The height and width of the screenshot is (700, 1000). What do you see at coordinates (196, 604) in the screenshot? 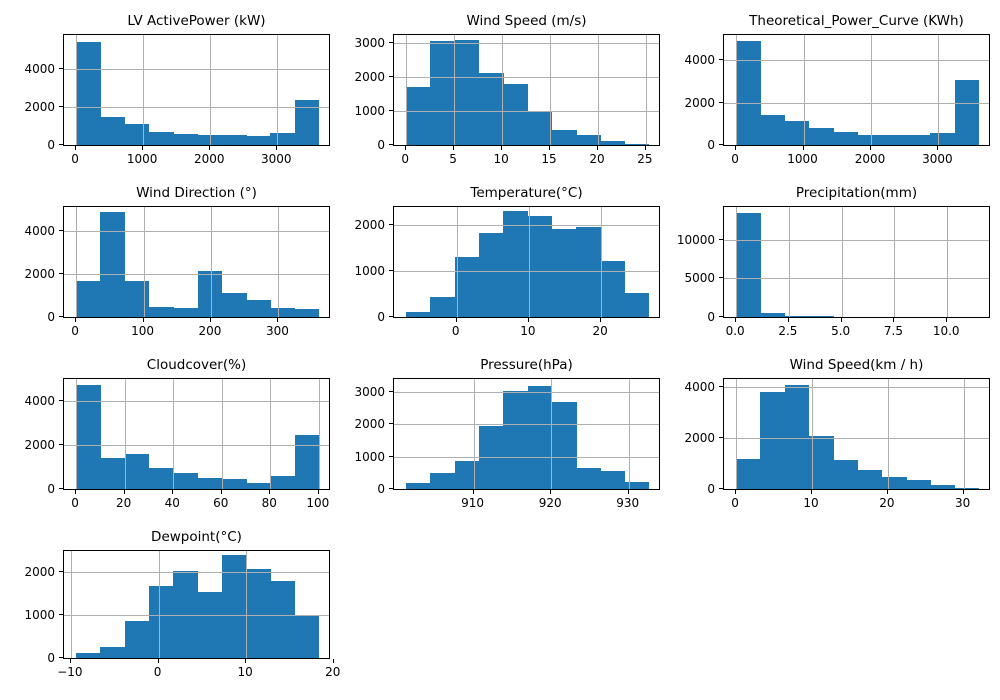
I see `axes-dewpoint` at bounding box center [196, 604].